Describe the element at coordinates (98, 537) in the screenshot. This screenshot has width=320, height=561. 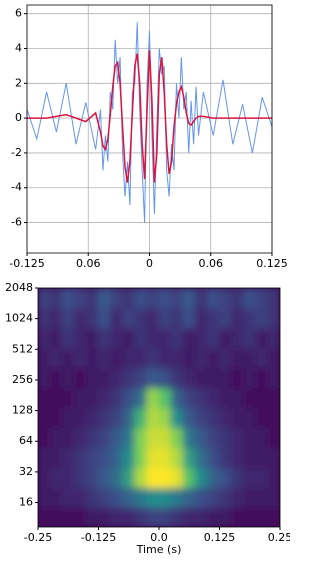
I see `x-tick-label: -0.125` at that location.